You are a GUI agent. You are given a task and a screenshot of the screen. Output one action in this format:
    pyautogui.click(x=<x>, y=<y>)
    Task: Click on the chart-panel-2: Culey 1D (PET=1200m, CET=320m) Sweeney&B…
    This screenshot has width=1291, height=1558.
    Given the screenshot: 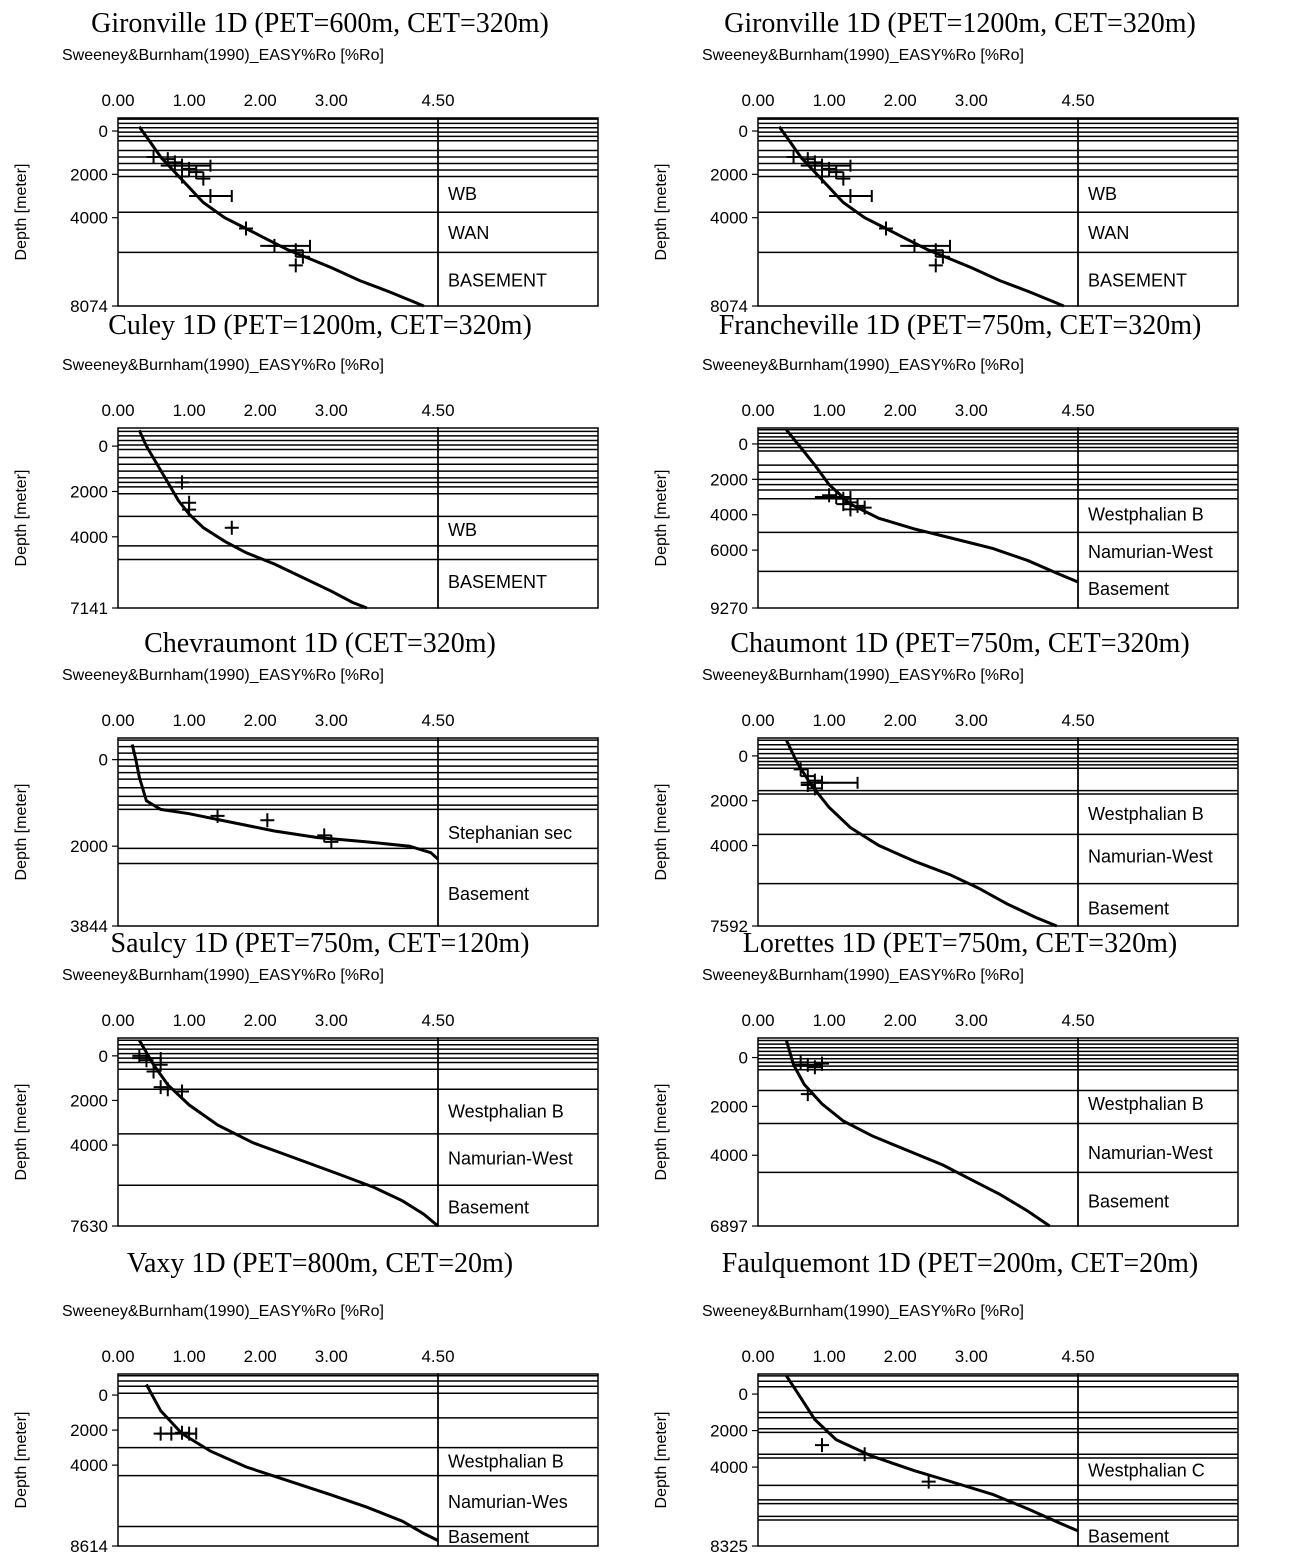 What is the action you would take?
    pyautogui.click(x=320, y=465)
    